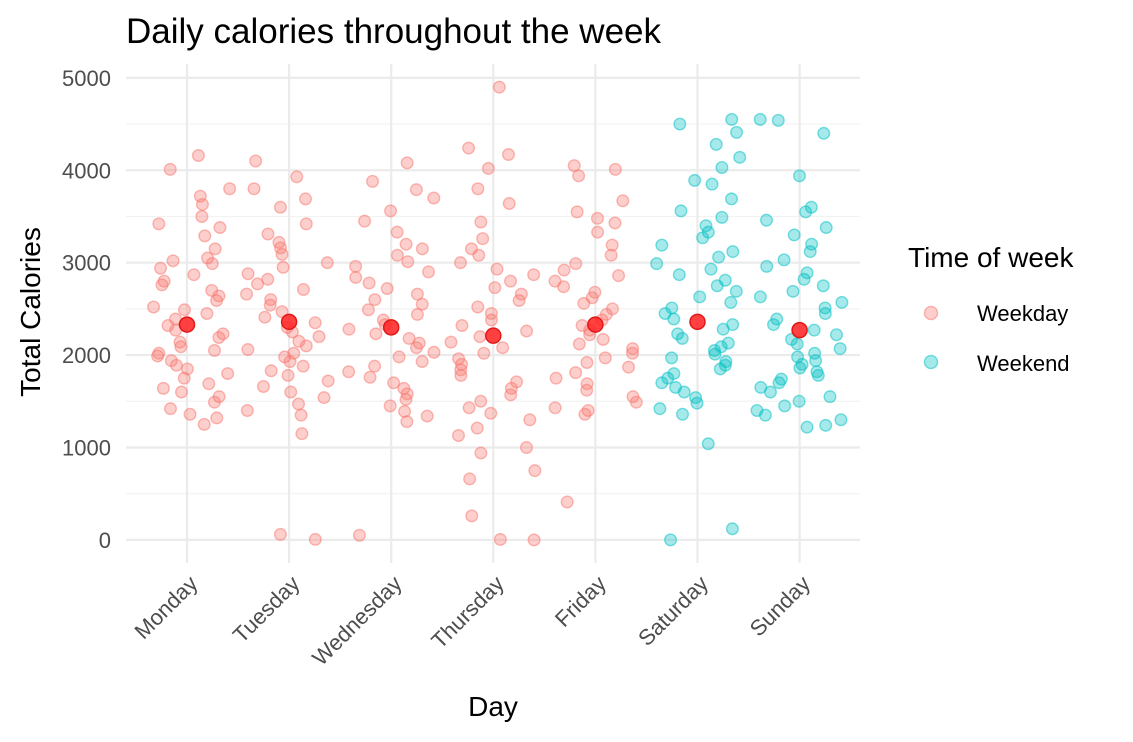  What do you see at coordinates (187, 324) in the screenshot?
I see `mean-point` at bounding box center [187, 324].